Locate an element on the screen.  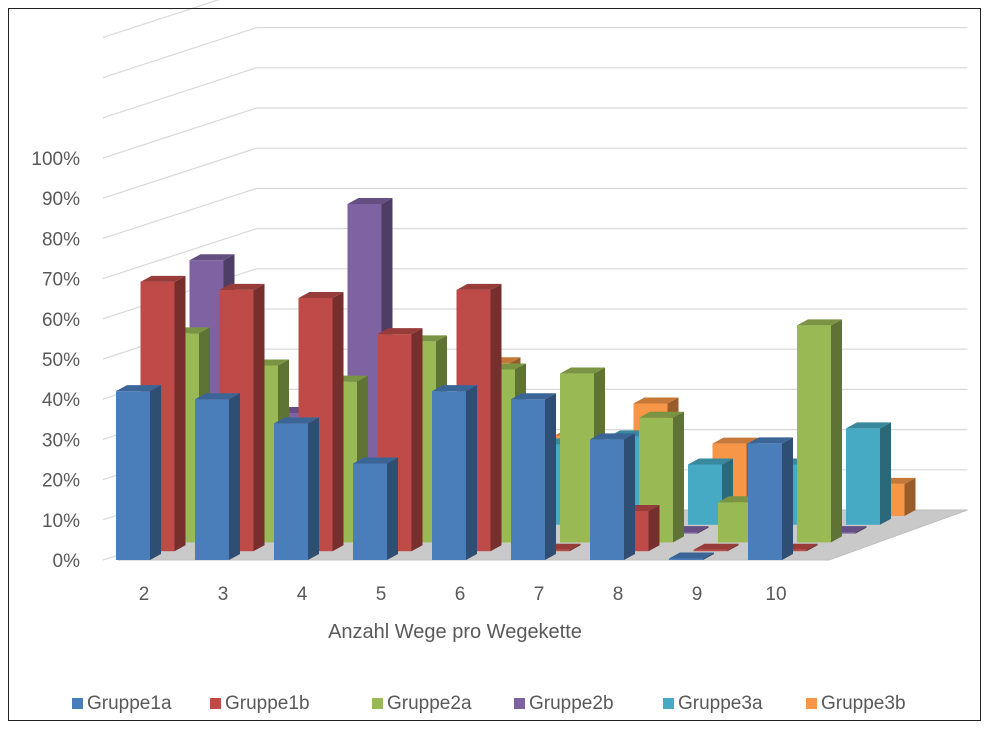
y-tick-label: 60% is located at coordinates (61, 320).